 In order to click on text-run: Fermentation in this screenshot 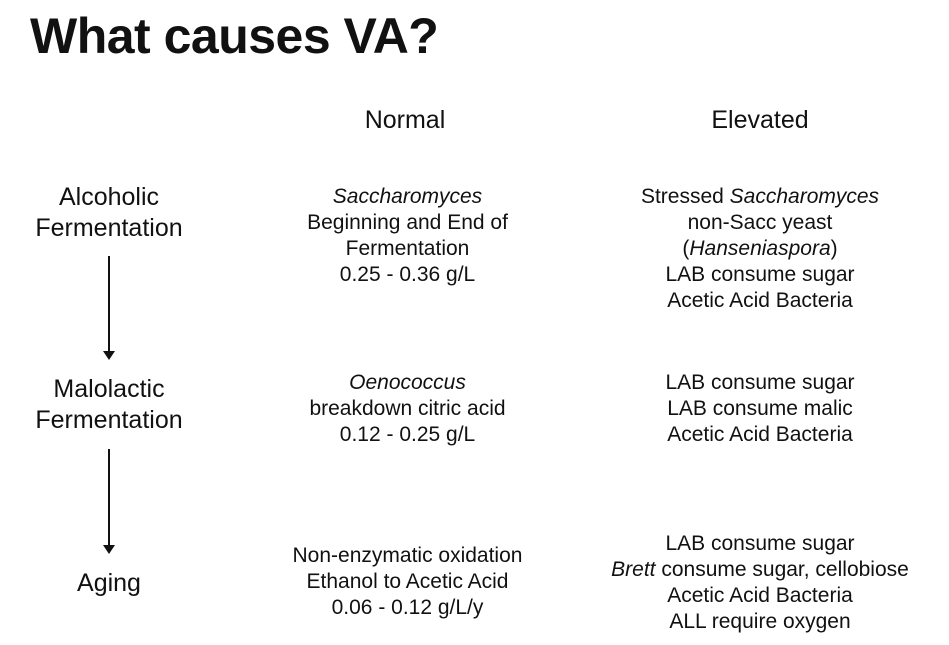, I will do `click(407, 248)`.